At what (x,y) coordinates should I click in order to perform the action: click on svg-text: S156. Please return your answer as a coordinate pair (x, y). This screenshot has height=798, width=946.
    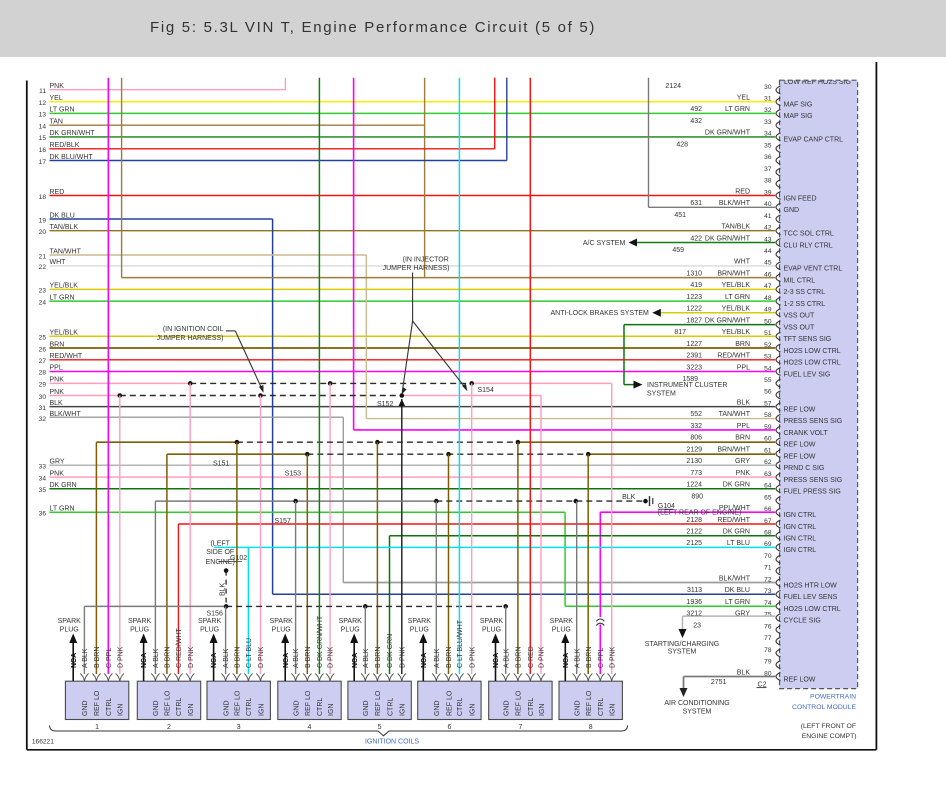
    Looking at the image, I should click on (215, 614).